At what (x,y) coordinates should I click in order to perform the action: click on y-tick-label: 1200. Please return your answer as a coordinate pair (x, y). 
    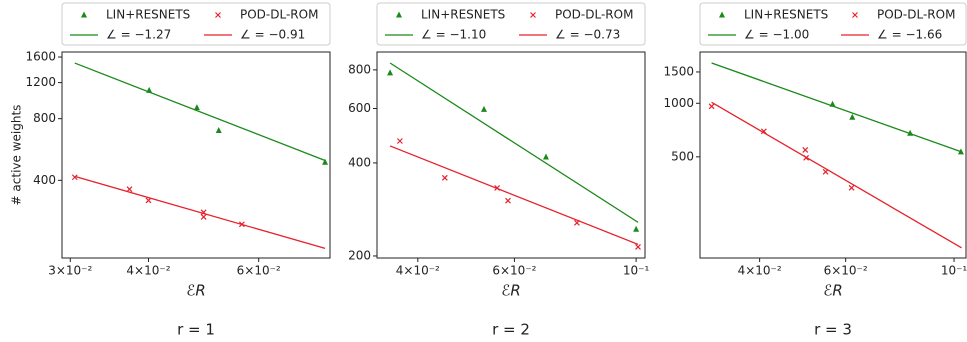
    Looking at the image, I should click on (40, 82).